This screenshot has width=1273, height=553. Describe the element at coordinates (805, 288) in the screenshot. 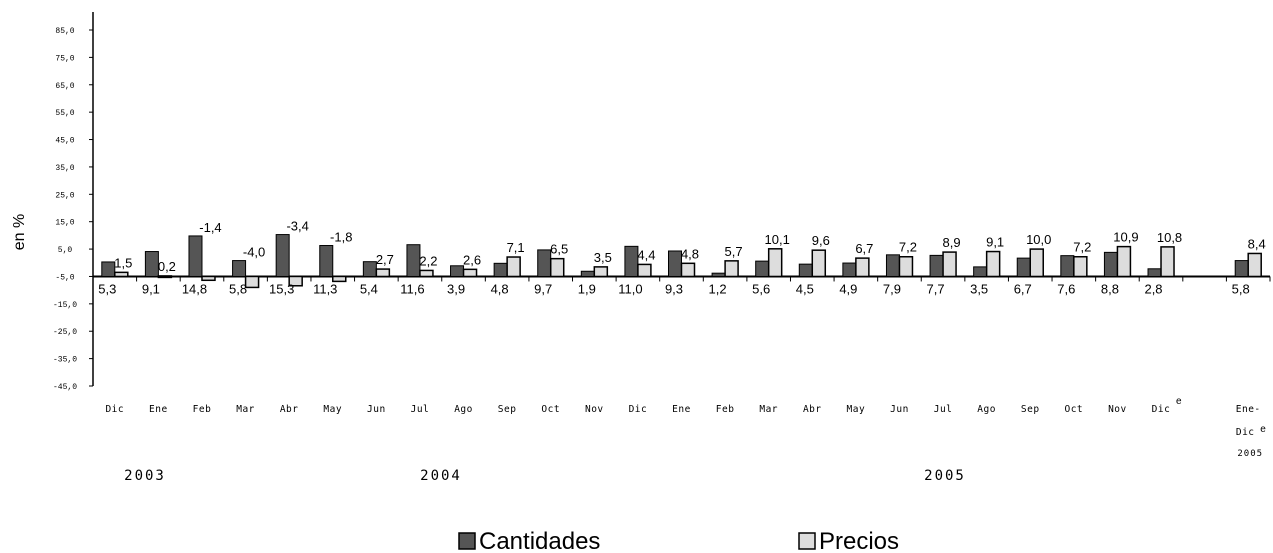

I see `data-label-cantidades: 4,5` at that location.